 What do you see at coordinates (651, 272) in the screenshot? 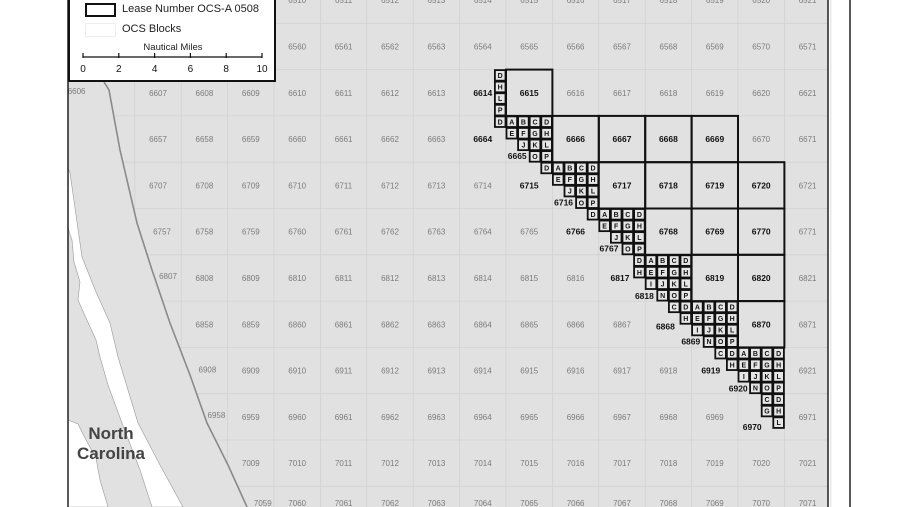
I see `aliquot-6818-E` at bounding box center [651, 272].